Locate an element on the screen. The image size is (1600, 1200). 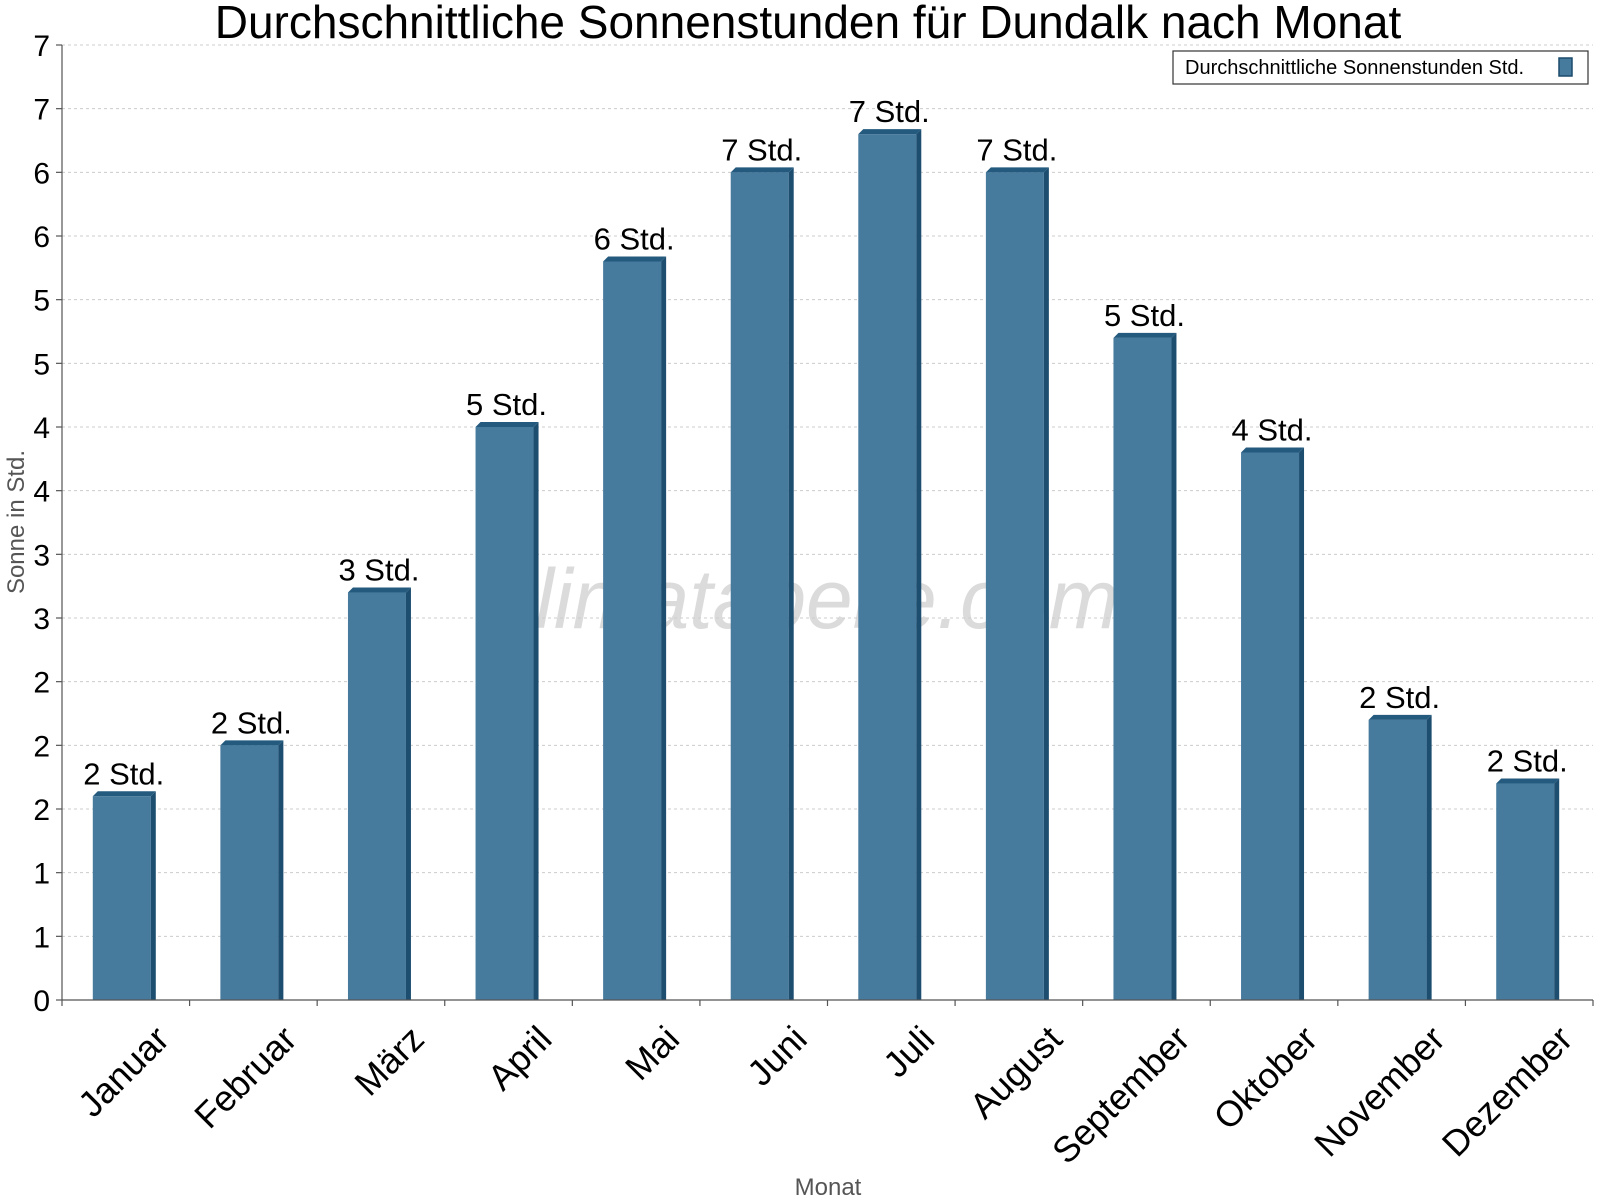
bar-data-label: 4 Std. is located at coordinates (1272, 429).